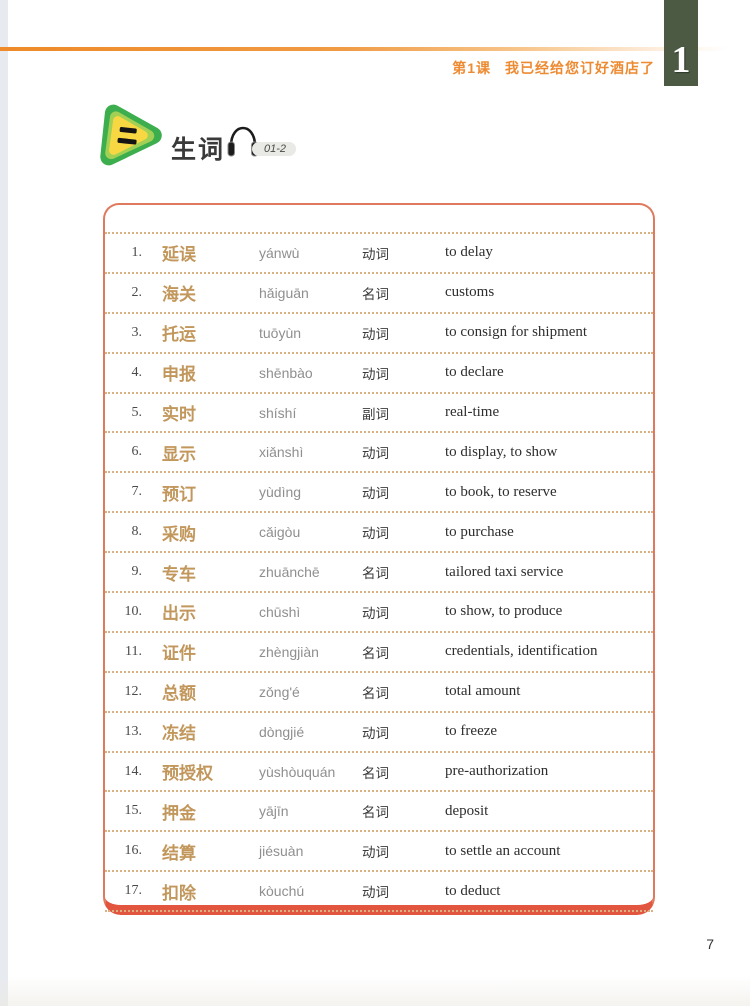  I want to click on vocab-pinyin: yājīn, so click(274, 811).